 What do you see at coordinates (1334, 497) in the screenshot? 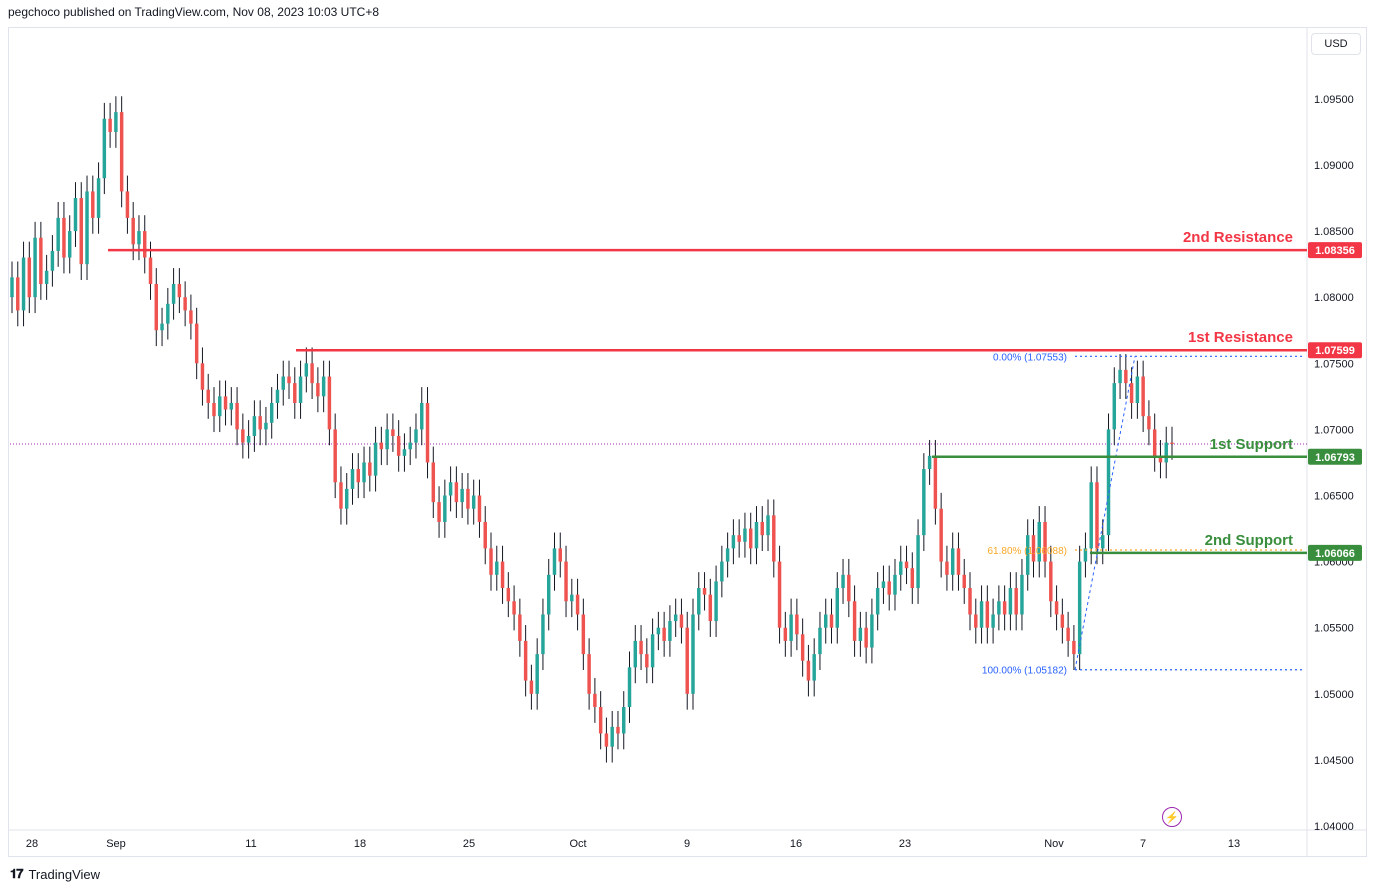
I see `y-tick-label: 1.06500` at bounding box center [1334, 497].